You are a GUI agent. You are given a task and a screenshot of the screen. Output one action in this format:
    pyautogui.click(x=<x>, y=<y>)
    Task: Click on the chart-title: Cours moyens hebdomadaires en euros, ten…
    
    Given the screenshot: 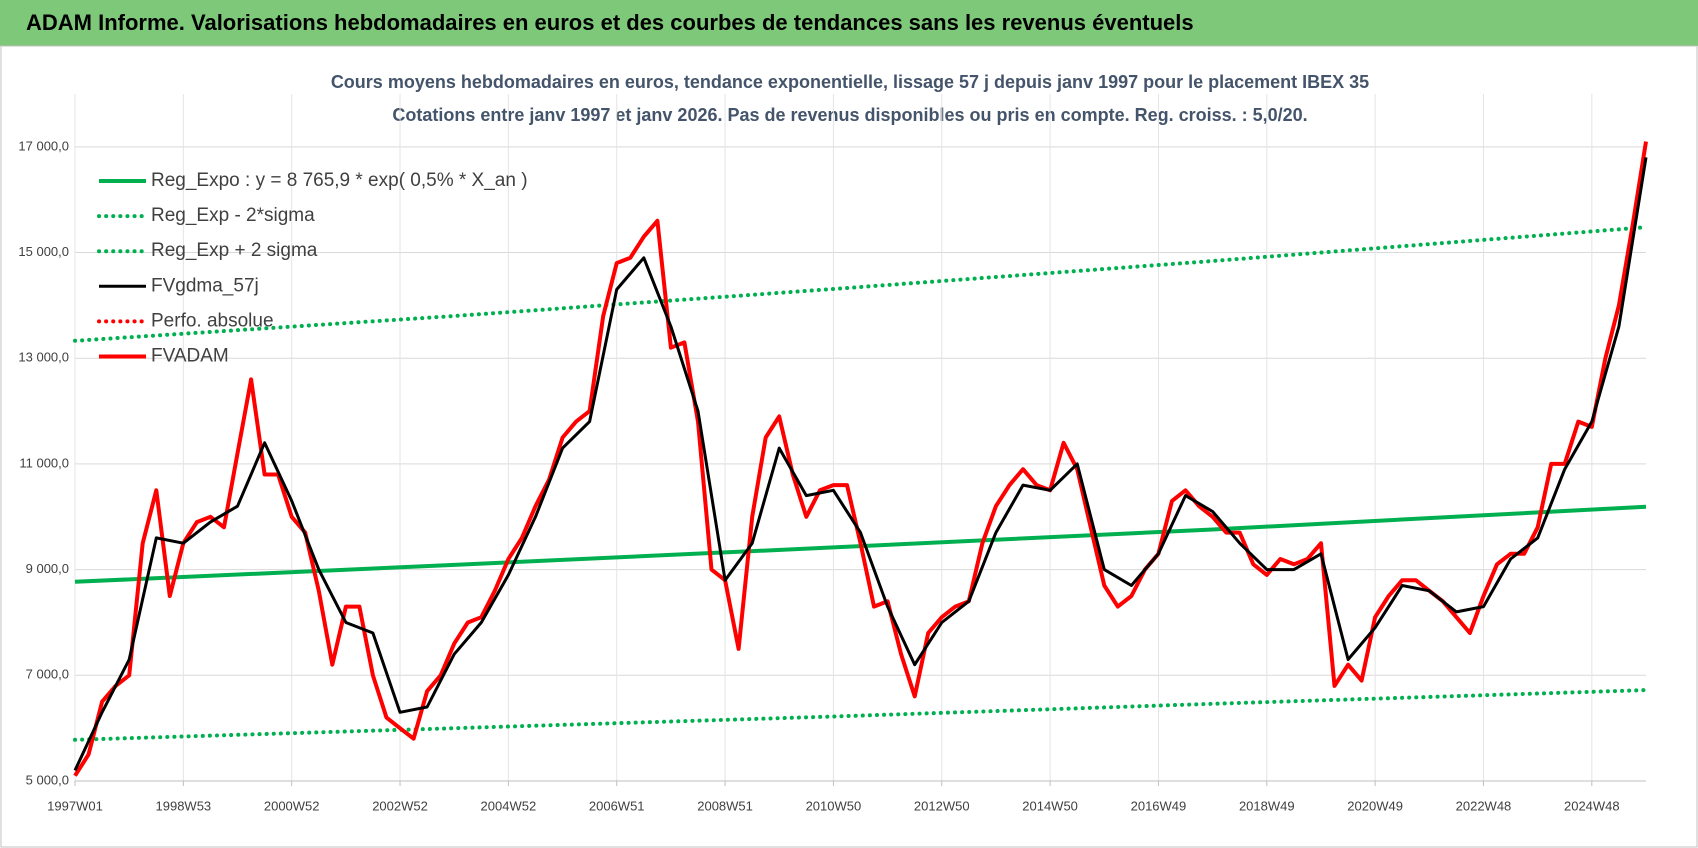 What is the action you would take?
    pyautogui.click(x=850, y=82)
    